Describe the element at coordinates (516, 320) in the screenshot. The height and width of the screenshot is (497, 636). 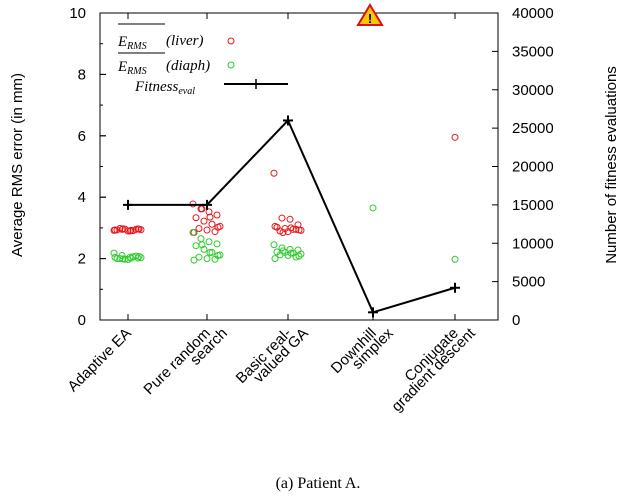
I see `y2-tick-label: 0` at that location.